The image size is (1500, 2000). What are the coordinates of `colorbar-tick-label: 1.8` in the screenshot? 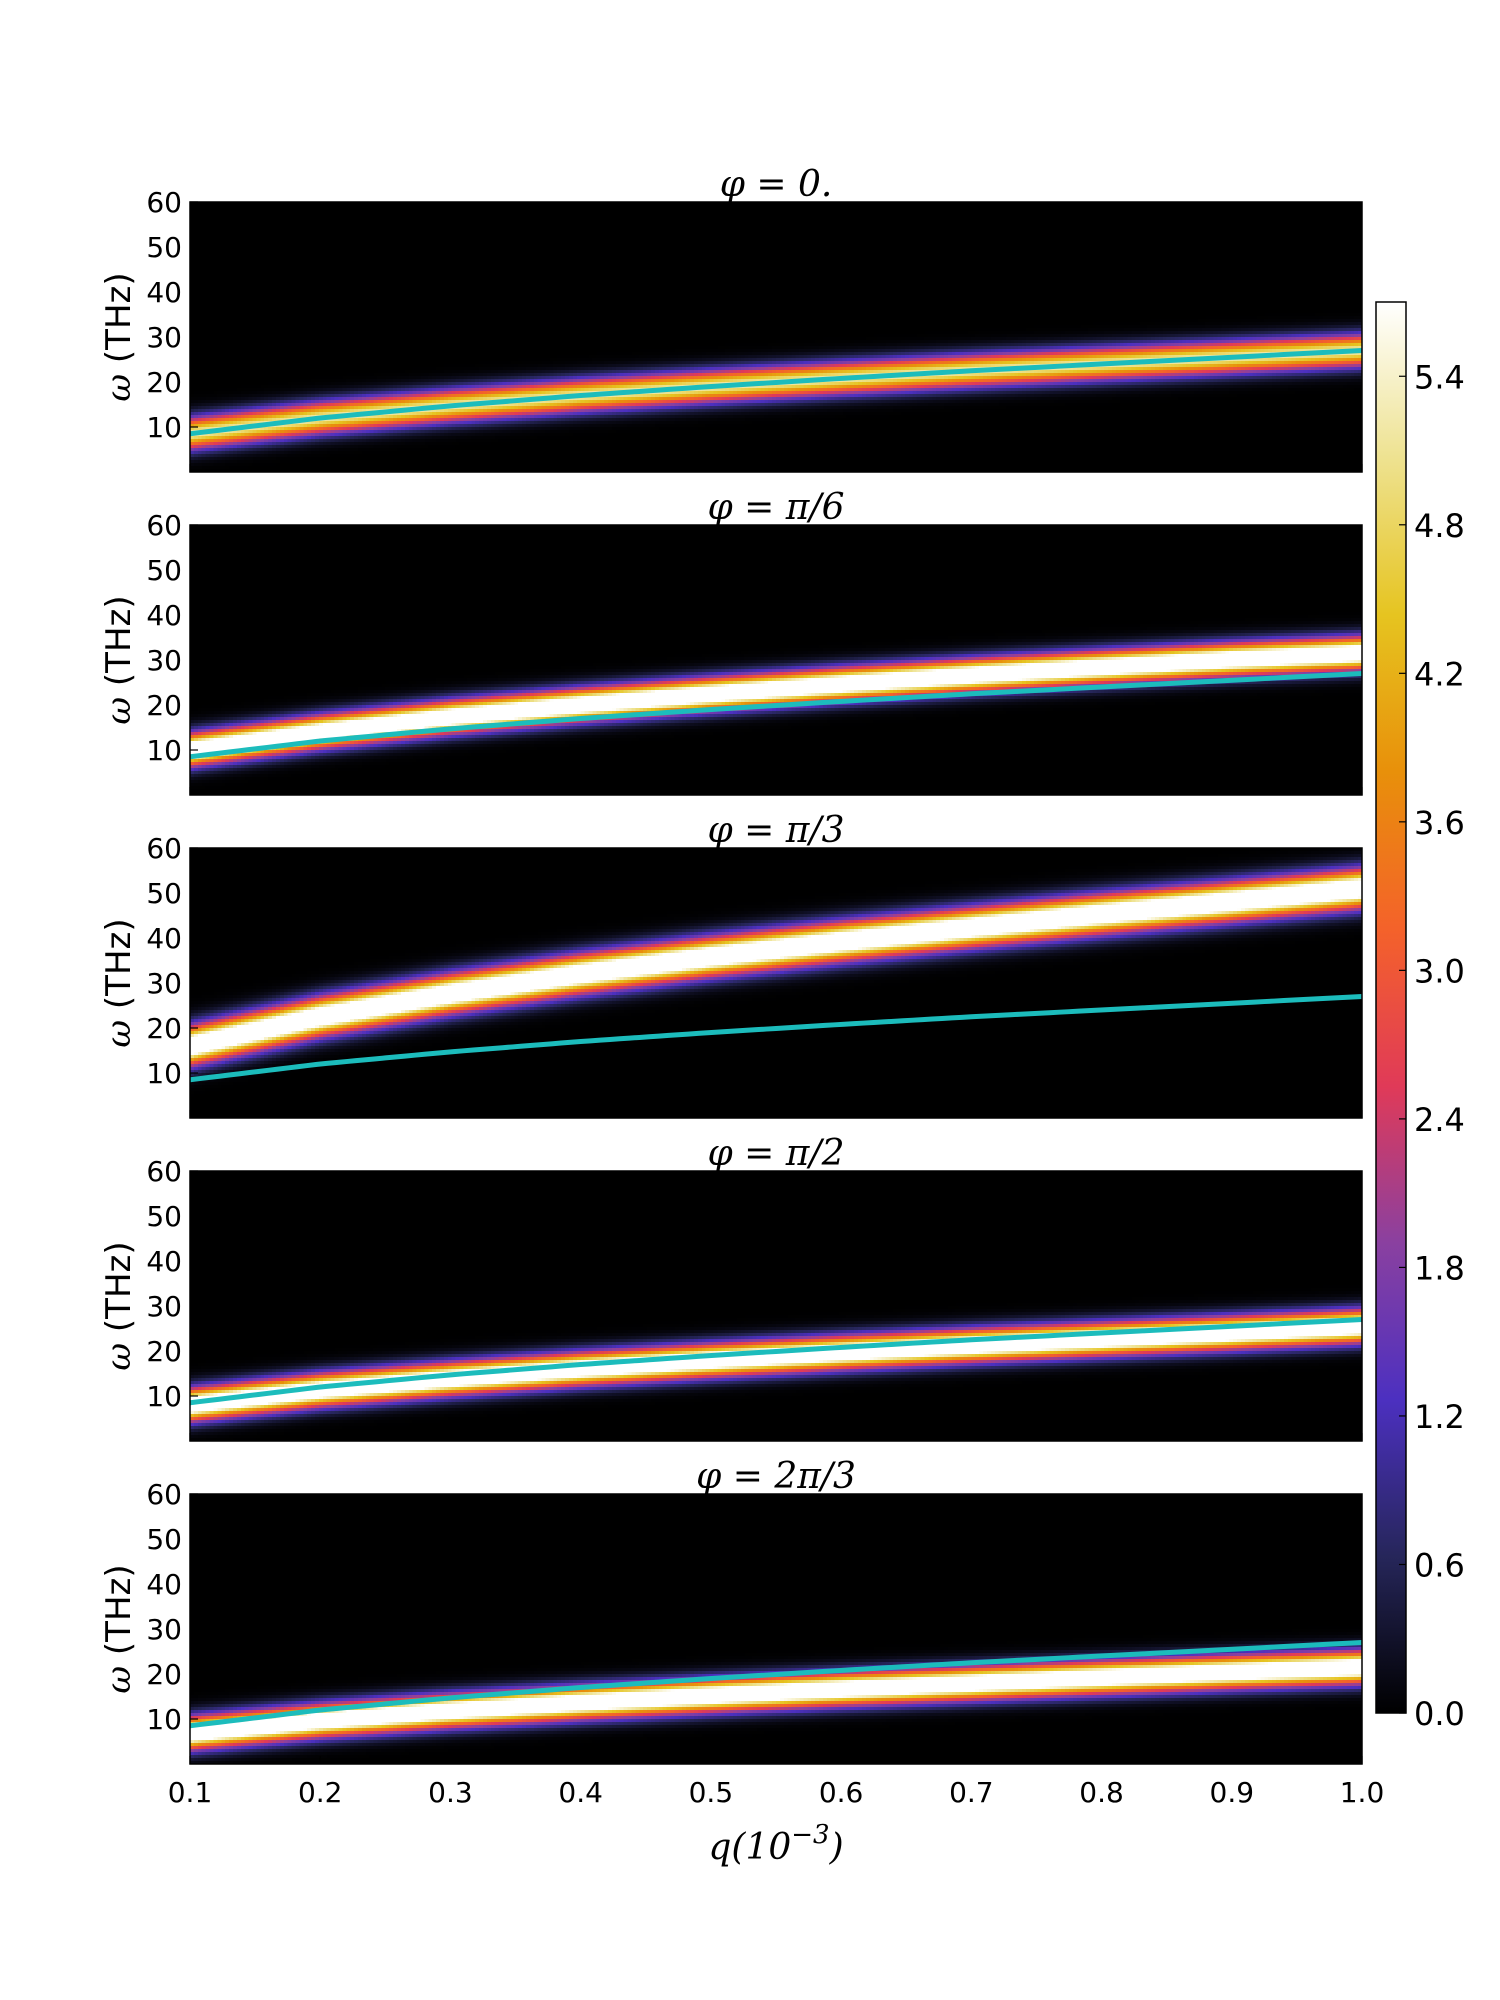 It's located at (1439, 1268).